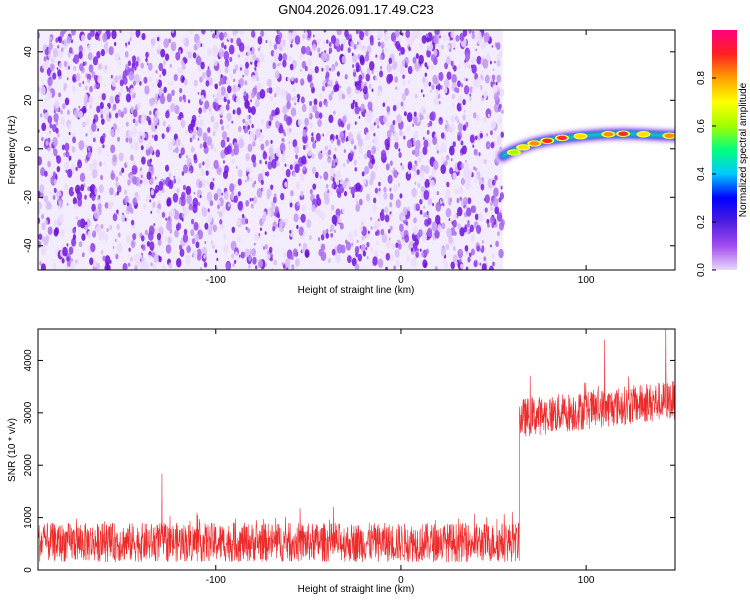 Image resolution: width=750 pixels, height=600 pixels. Describe the element at coordinates (580, 136) in the screenshot. I see `signal-peak` at that location.